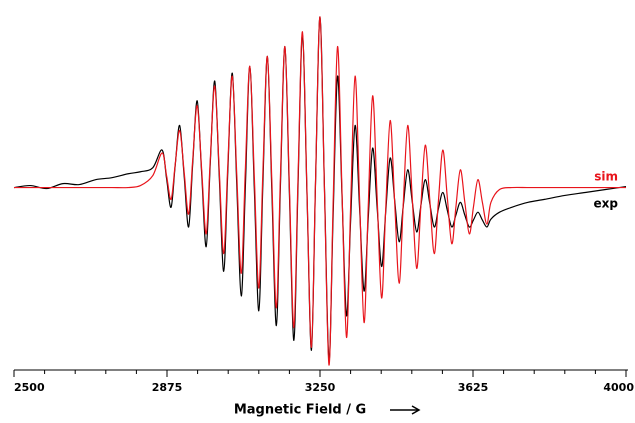 This screenshot has width=635, height=423. What do you see at coordinates (300, 410) in the screenshot?
I see `x-axis-label: Magnetic Field / G` at bounding box center [300, 410].